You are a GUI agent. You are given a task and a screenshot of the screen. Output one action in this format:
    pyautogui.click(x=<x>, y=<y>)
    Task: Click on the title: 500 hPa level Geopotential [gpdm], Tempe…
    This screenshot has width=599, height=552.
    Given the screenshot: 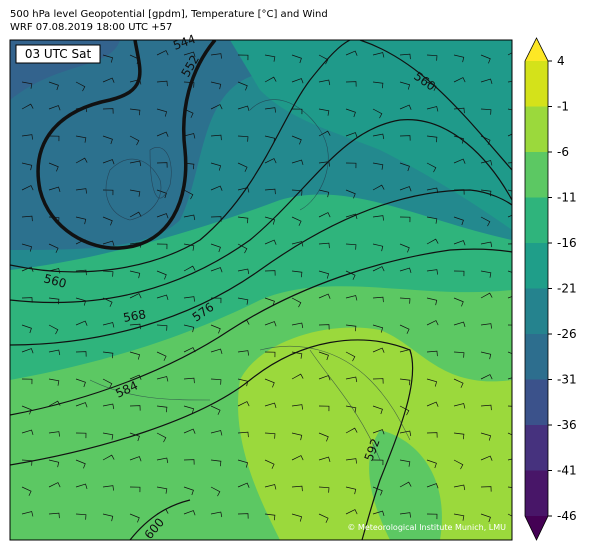 What is the action you would take?
    pyautogui.click(x=169, y=14)
    